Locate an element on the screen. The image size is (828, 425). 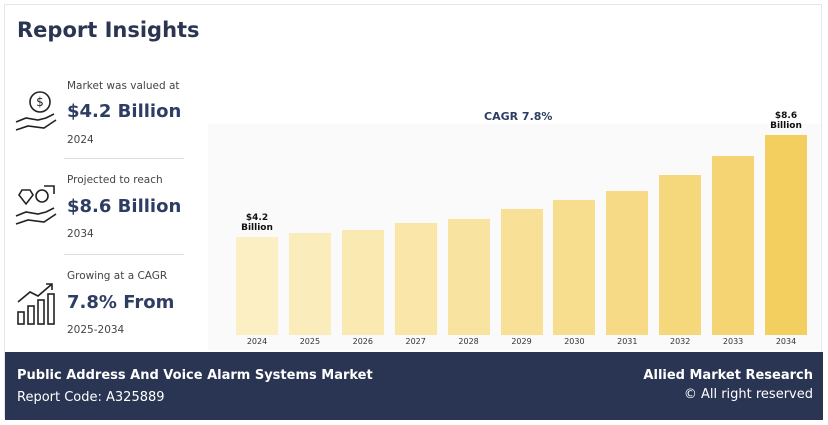
x-tick-label: 2034 is located at coordinates (786, 341).